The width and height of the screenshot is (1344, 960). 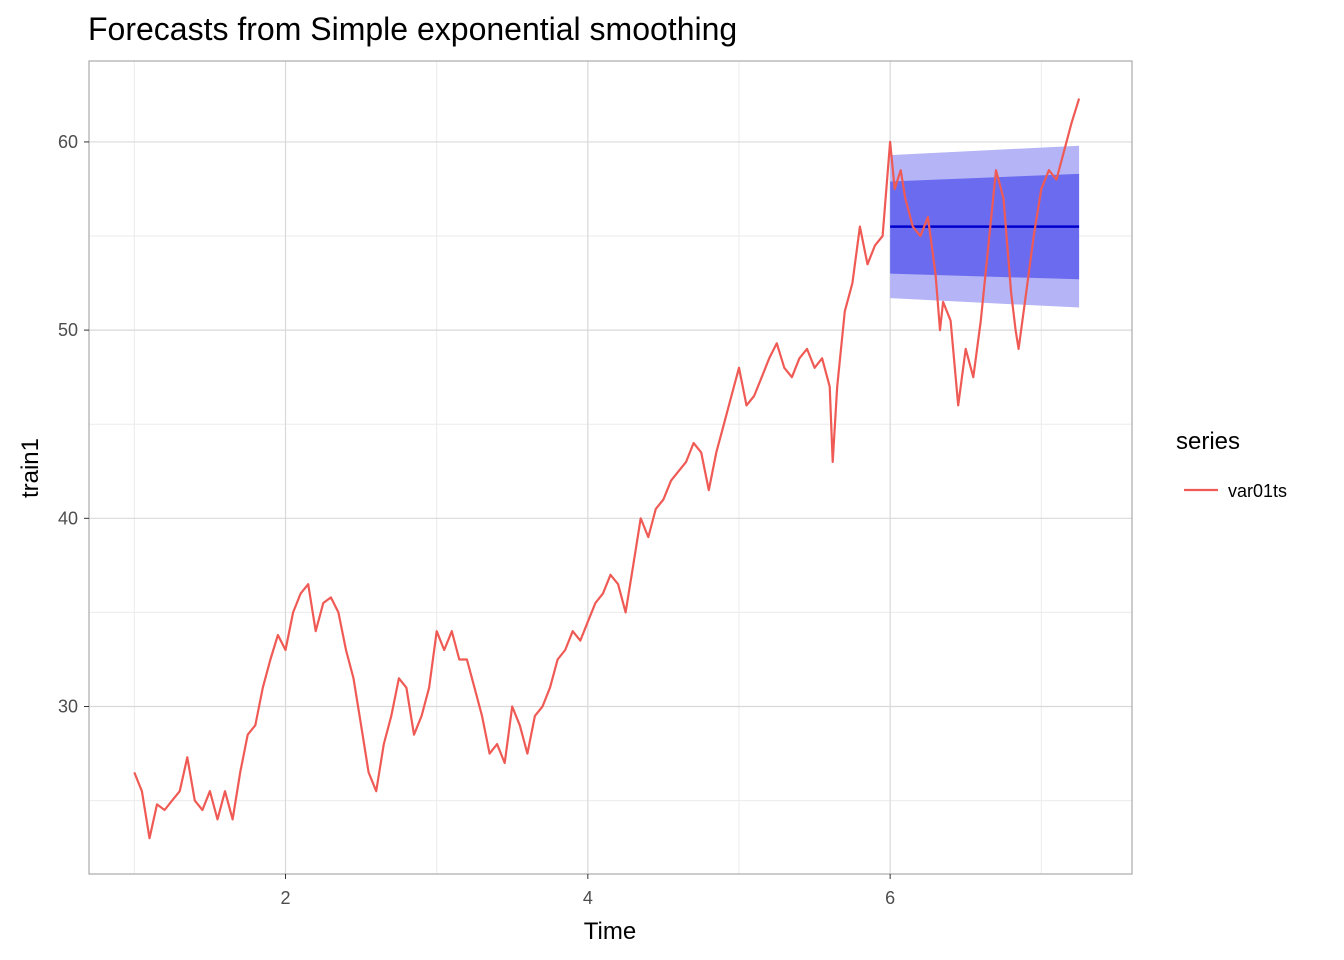 What do you see at coordinates (73, 424) in the screenshot?
I see `y-axis-ticks: 30 40 50 60` at bounding box center [73, 424].